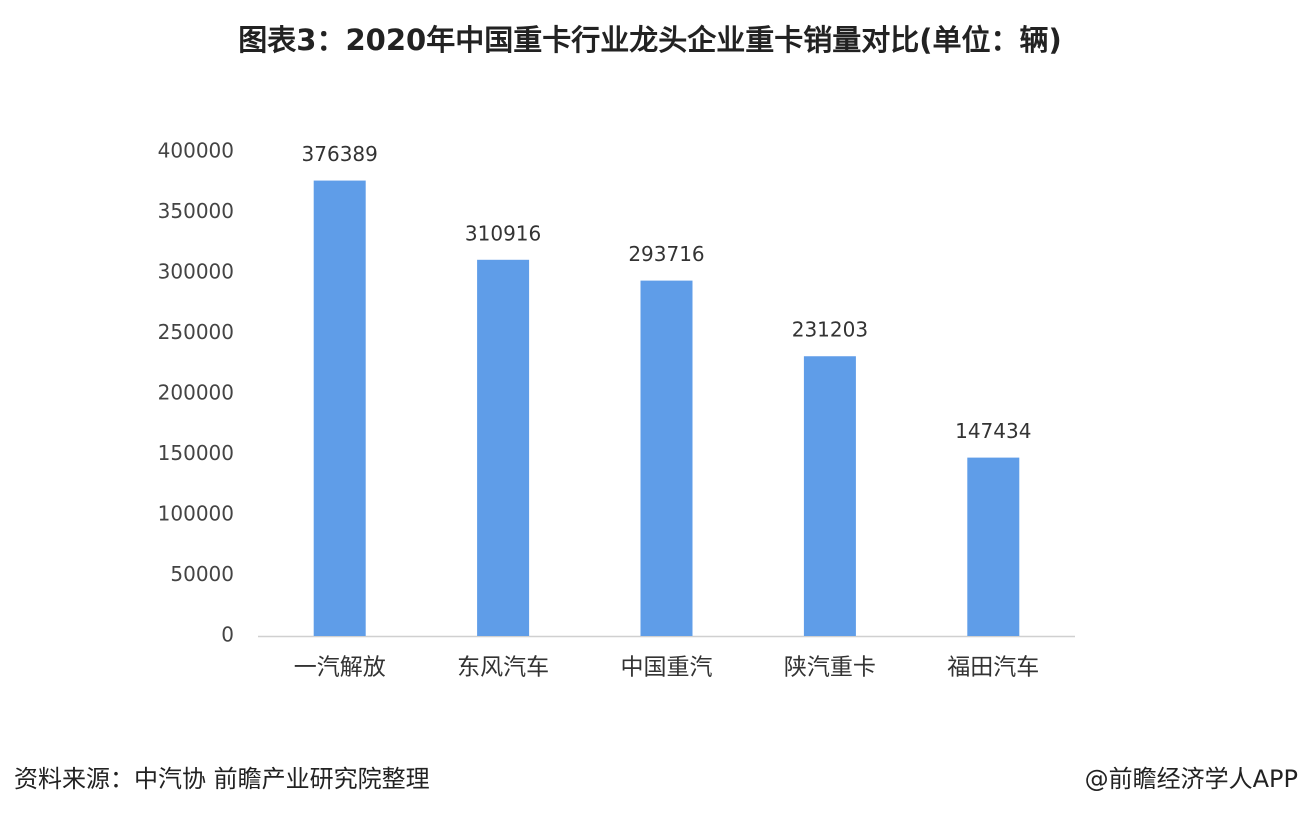 This screenshot has width=1300, height=822. What do you see at coordinates (503, 233) in the screenshot?
I see `data-label: 310916` at bounding box center [503, 233].